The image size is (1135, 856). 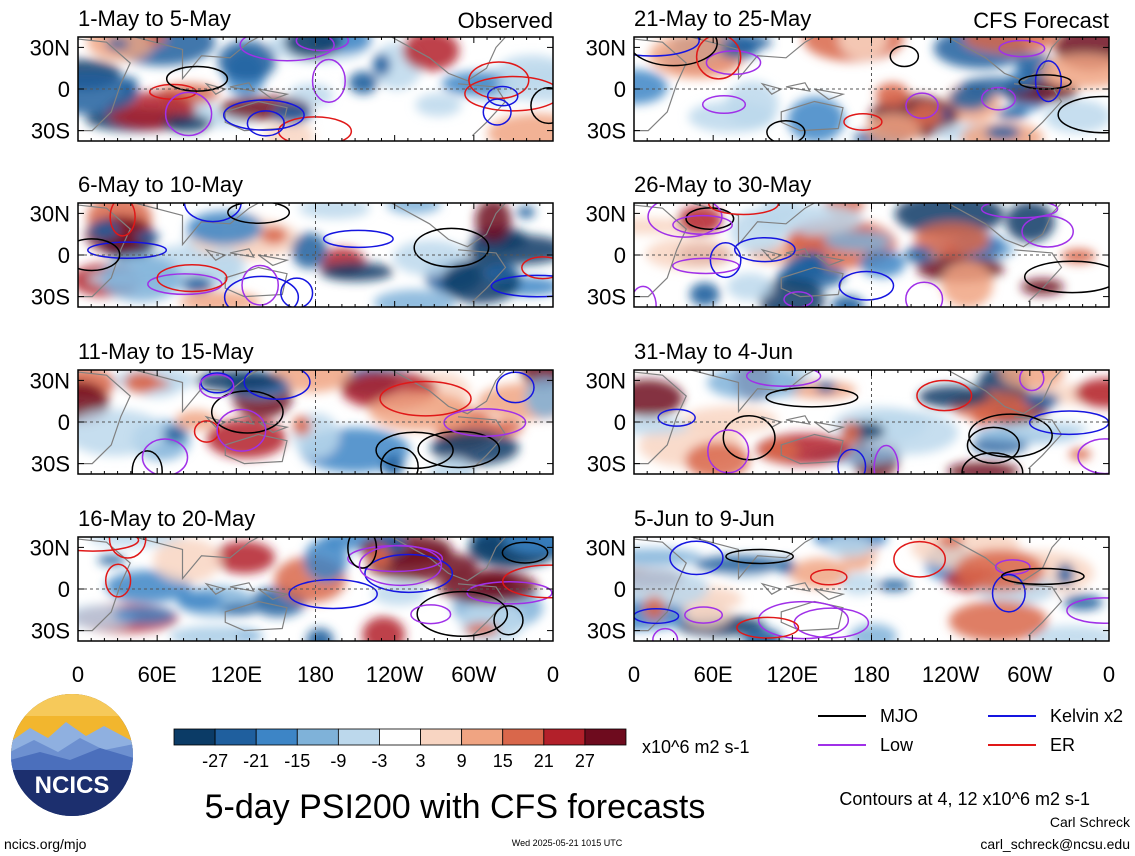 What do you see at coordinates (897, 745) in the screenshot?
I see `legend-label: Low` at bounding box center [897, 745].